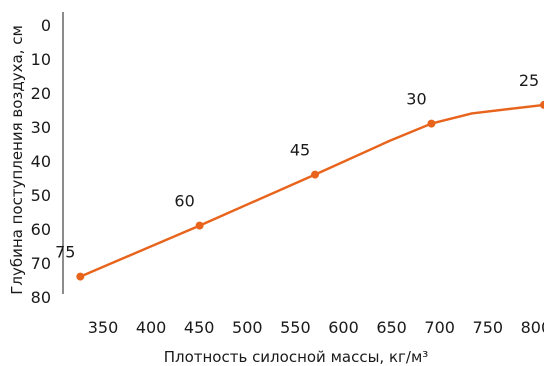  Describe the element at coordinates (41, 263) in the screenshot. I see `y-tick-label: 70` at that location.